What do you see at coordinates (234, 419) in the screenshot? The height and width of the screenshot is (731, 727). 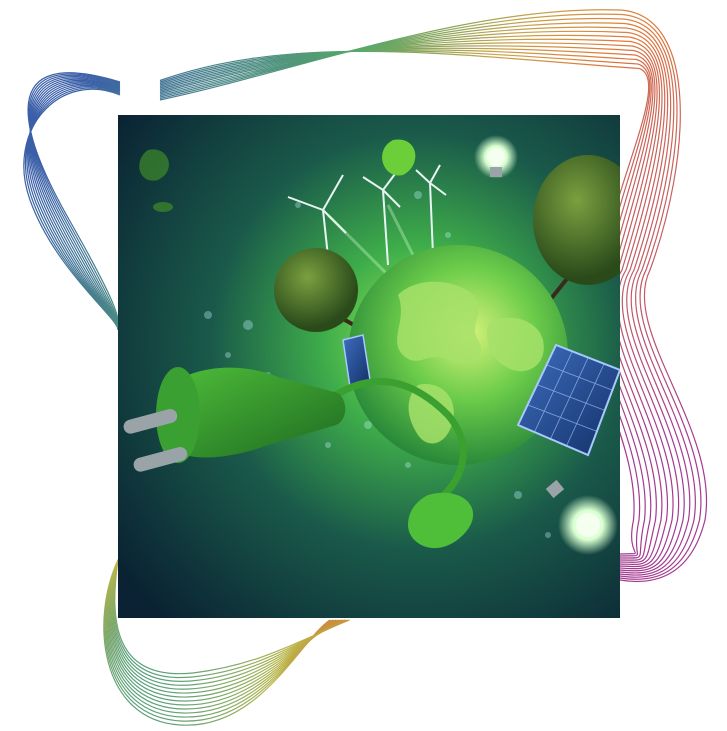 I see `power-plug-icon` at bounding box center [234, 419].